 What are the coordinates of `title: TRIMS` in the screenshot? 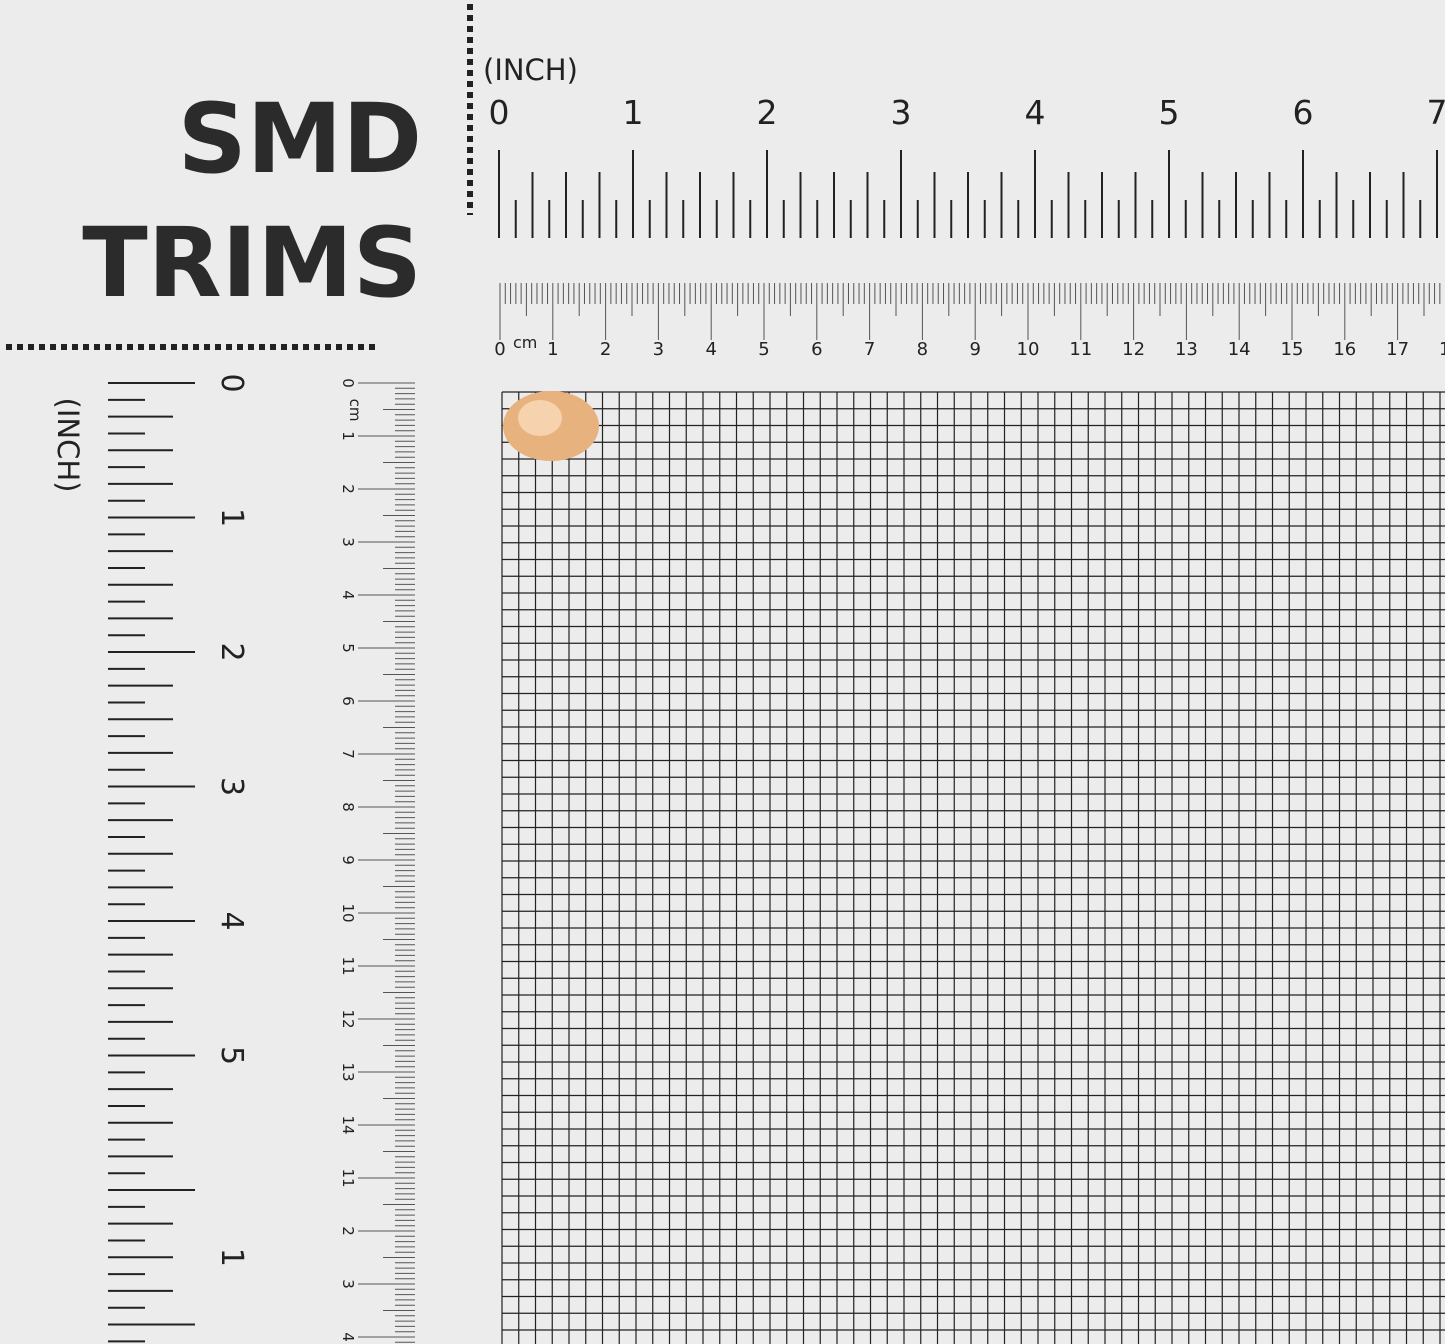 It's located at (252, 263).